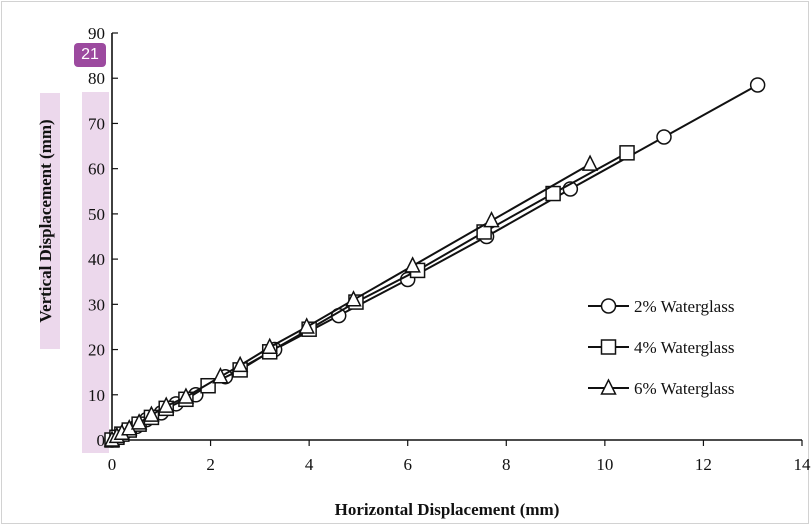 The image size is (812, 527). I want to click on legend-item: 2% Waterglass, so click(661, 306).